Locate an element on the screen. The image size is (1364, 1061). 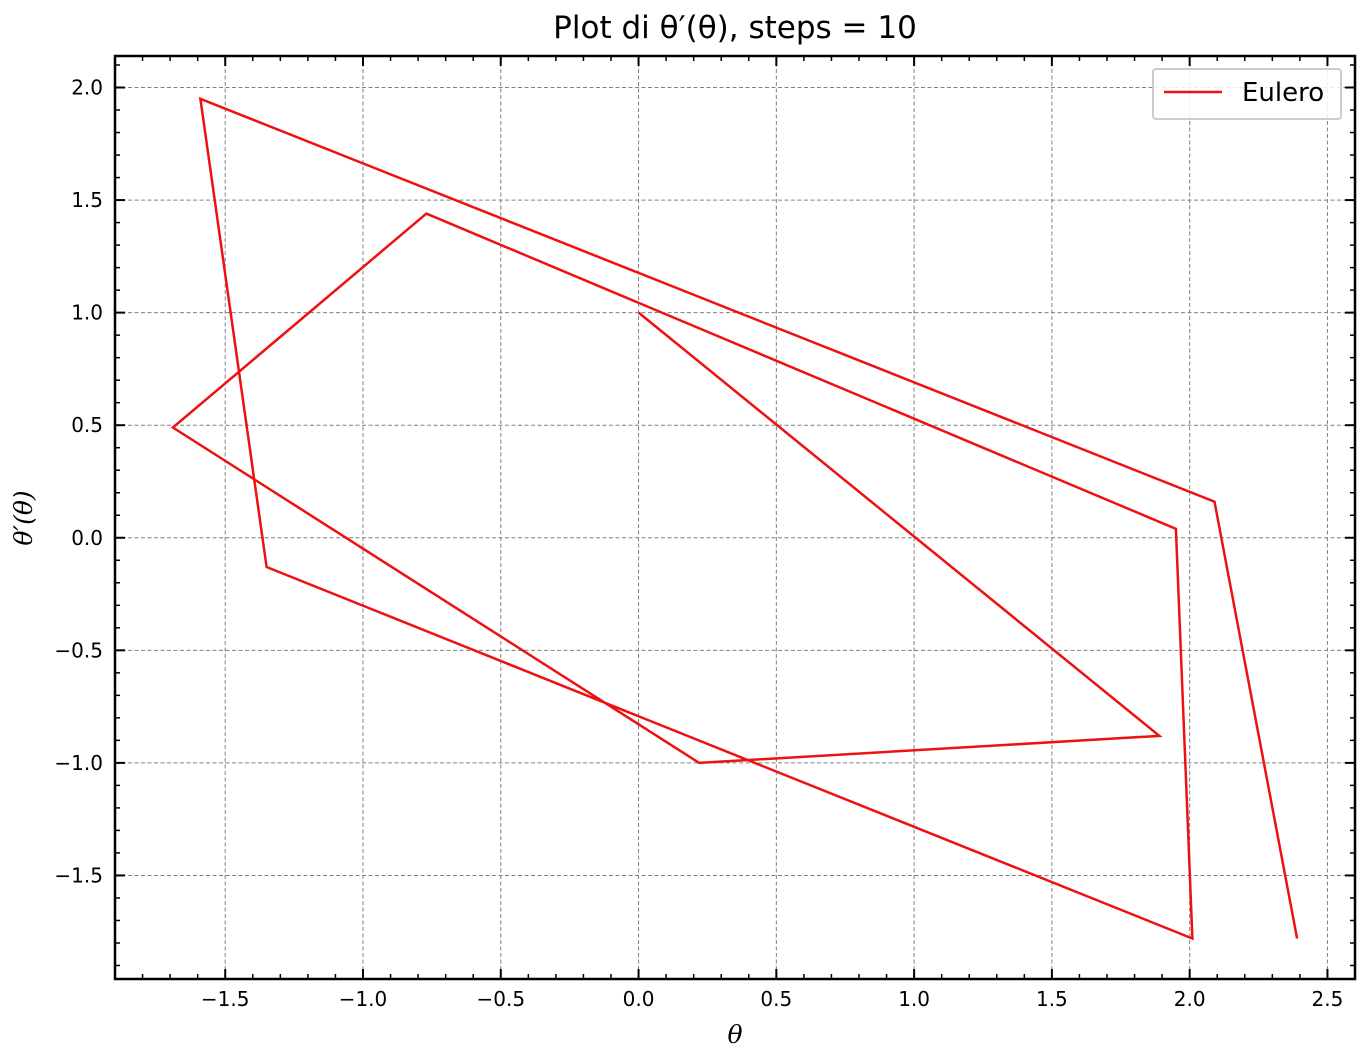
y-tick-label: 0.5 is located at coordinates (87, 425).